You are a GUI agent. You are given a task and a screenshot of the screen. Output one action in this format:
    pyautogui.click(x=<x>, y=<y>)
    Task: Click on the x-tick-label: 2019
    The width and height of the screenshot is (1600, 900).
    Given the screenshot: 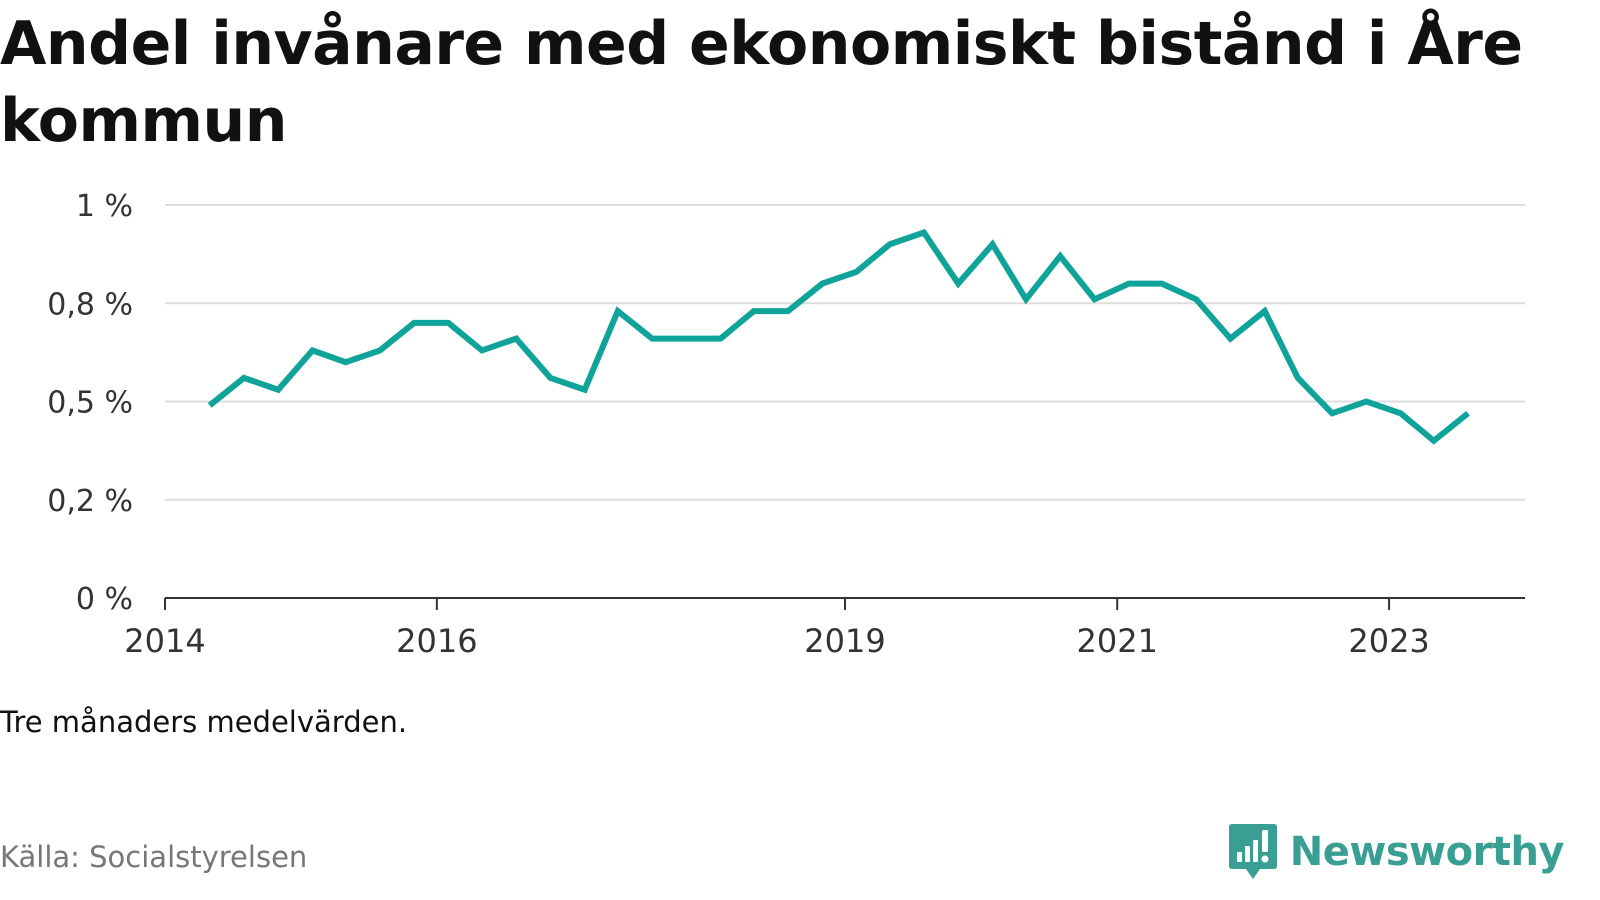 What is the action you would take?
    pyautogui.click(x=844, y=641)
    